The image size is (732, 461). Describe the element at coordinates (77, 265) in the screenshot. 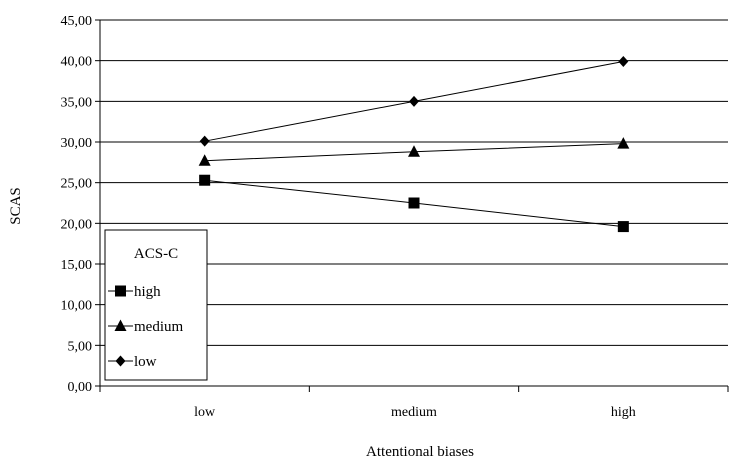

I see `y-tick-label: 15,00` at that location.